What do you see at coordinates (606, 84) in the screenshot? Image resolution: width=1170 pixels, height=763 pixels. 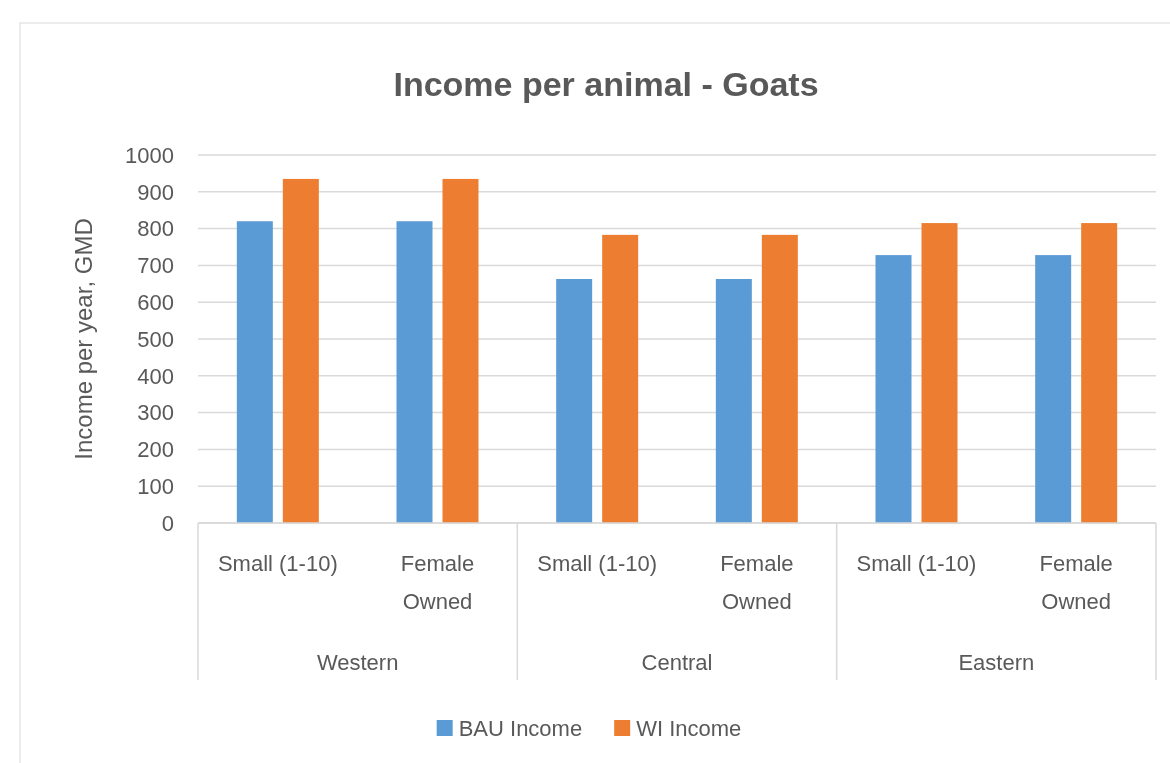 I see `chart-title: Income per animal - Goats` at bounding box center [606, 84].